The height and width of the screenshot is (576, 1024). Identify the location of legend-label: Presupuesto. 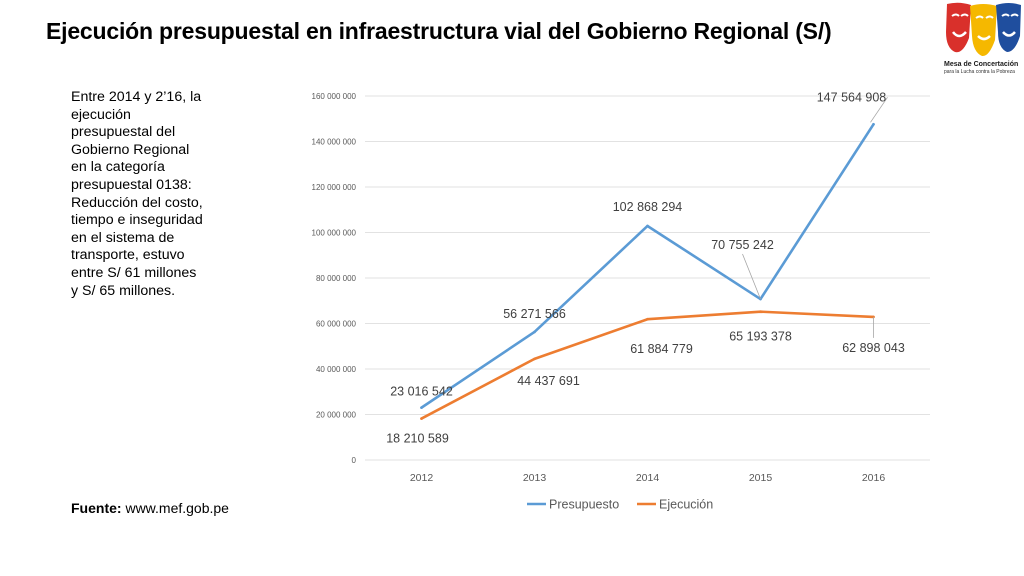
(584, 505).